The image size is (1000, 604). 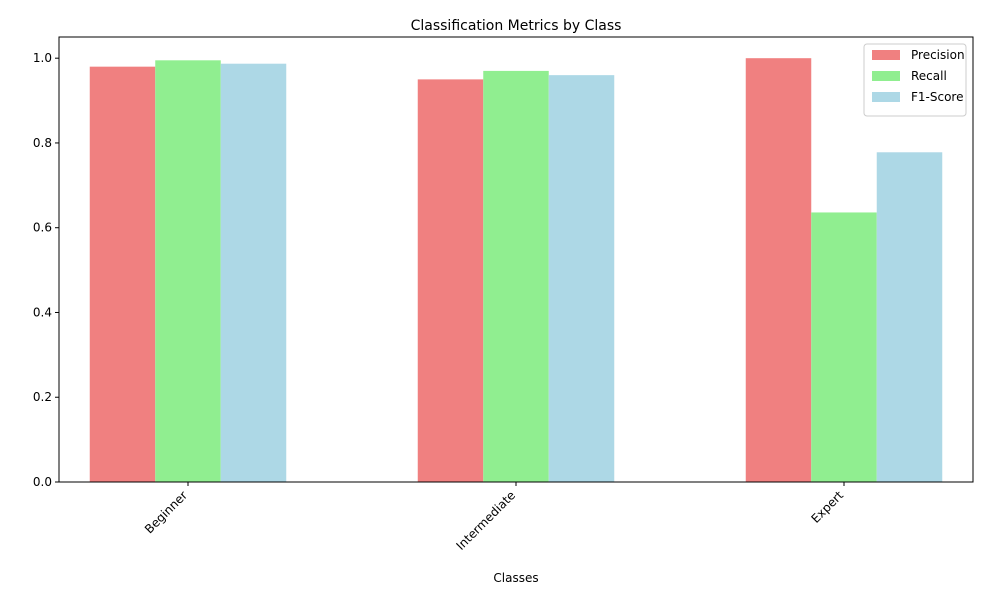 What do you see at coordinates (42, 228) in the screenshot?
I see `y-tick-label: 0.6` at bounding box center [42, 228].